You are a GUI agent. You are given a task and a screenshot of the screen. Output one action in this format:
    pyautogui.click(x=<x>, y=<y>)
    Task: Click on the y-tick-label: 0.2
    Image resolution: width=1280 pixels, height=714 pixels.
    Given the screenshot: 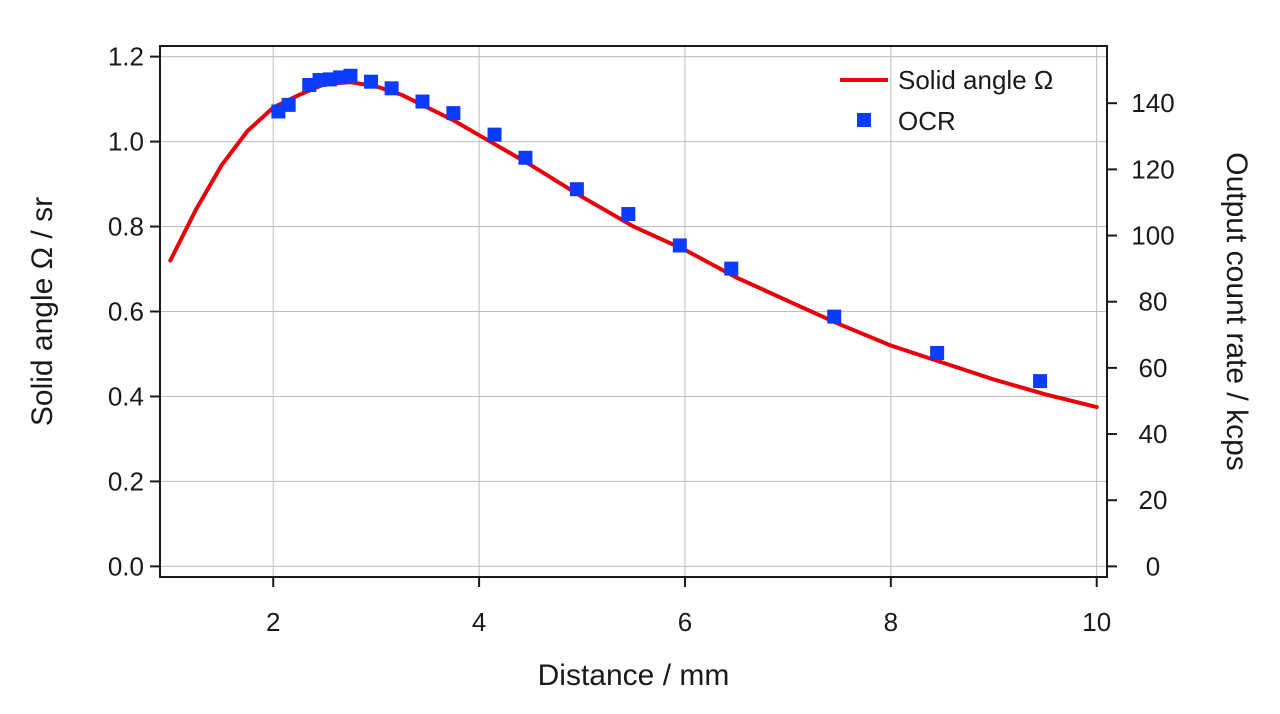 What is the action you would take?
    pyautogui.click(x=126, y=481)
    